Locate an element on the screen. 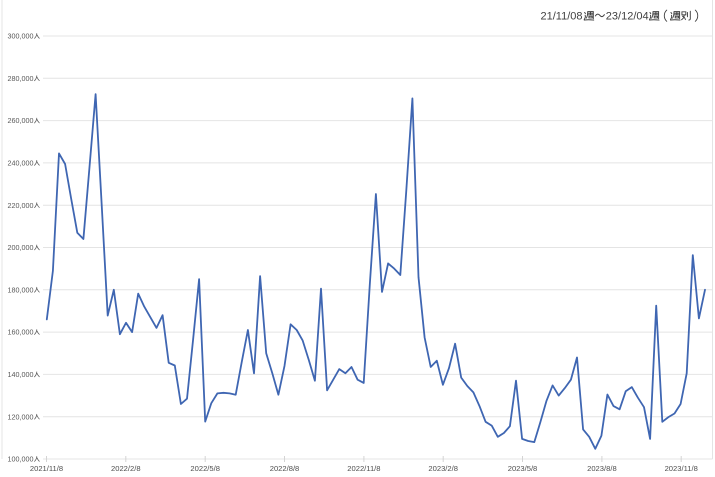  svg-text: 2022/8/8 is located at coordinates (285, 468).